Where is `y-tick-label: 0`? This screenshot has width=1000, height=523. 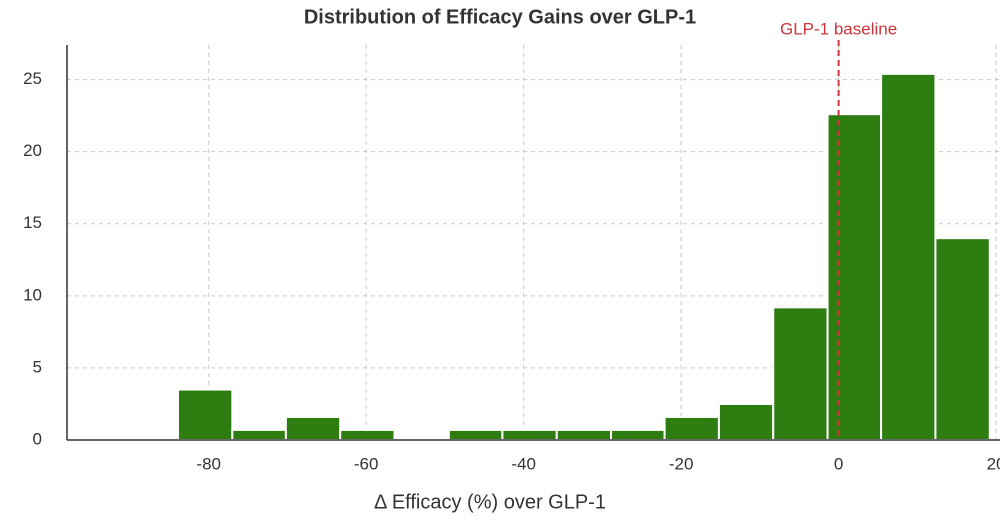
y-tick-label: 0 is located at coordinates (37, 438).